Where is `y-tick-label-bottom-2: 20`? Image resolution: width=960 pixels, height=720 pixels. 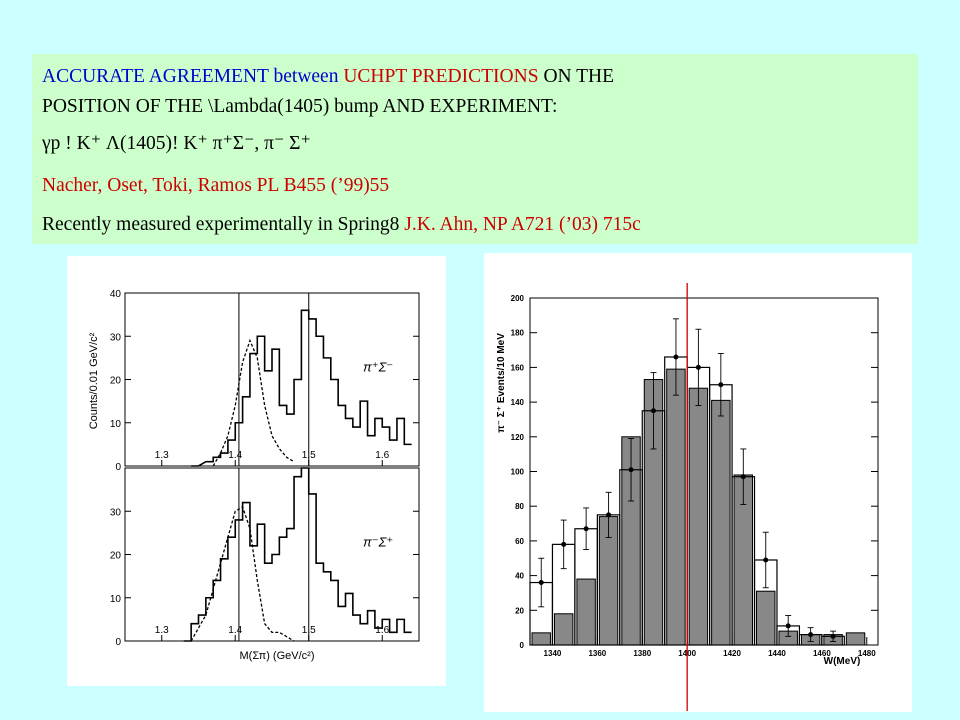
y-tick-label-bottom-2: 20 is located at coordinates (116, 556).